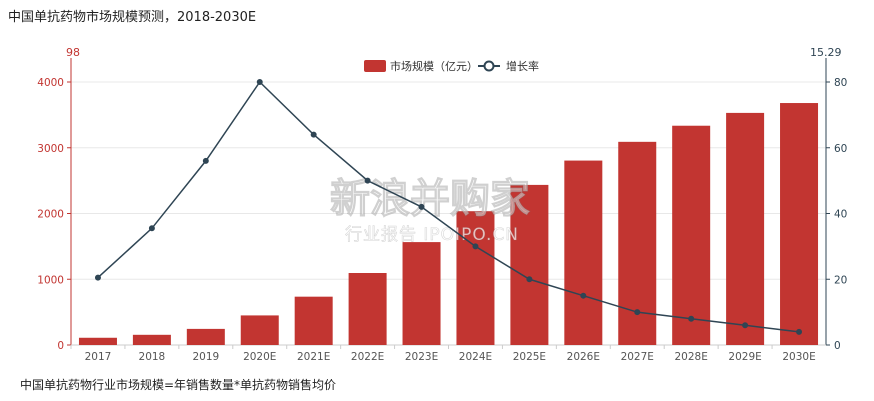 The width and height of the screenshot is (874, 401). I want to click on right-tick-label: 60, so click(840, 149).